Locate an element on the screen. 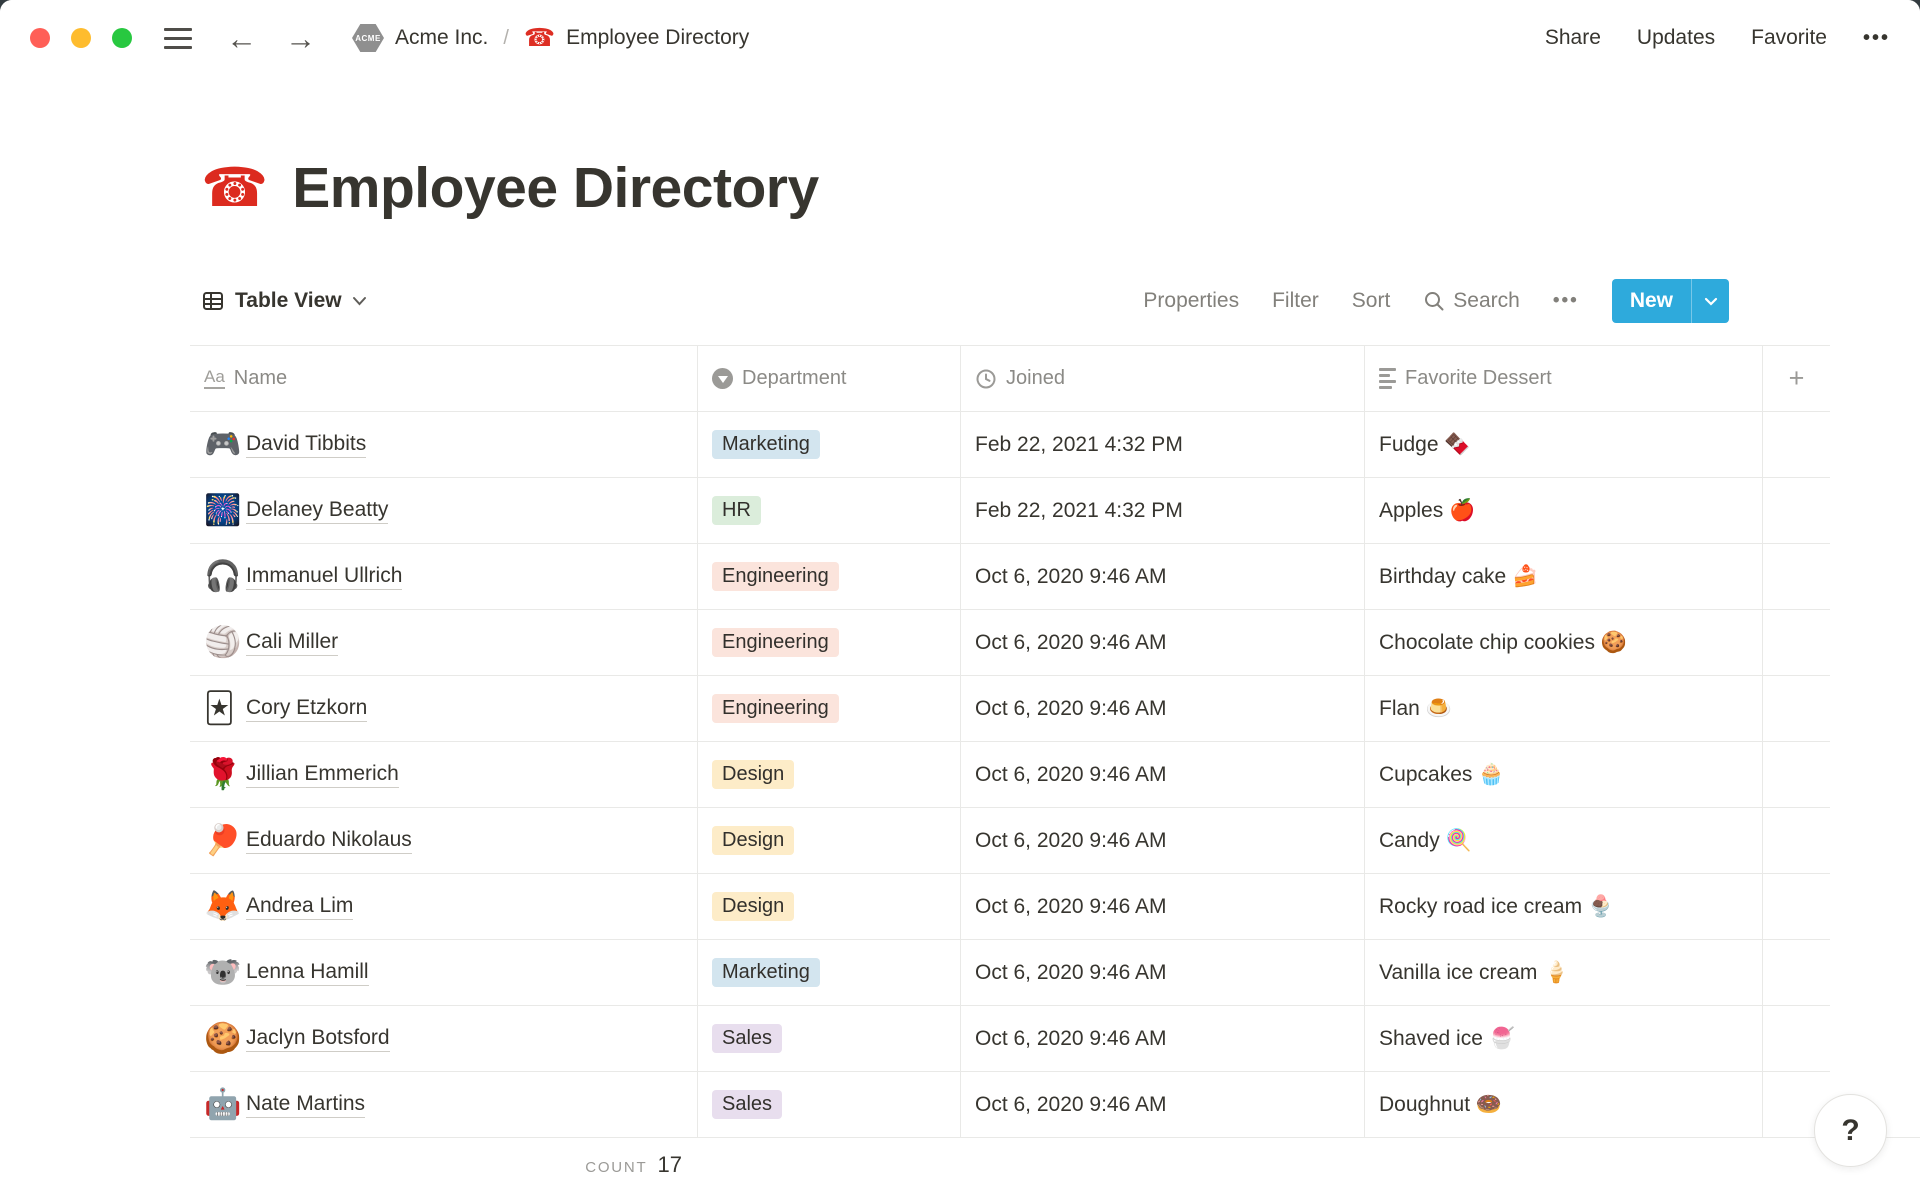 Image resolution: width=1920 pixels, height=1200 pixels. favorite-dessert-cell: Vanilla ice cream 🍦 is located at coordinates (1564, 972).